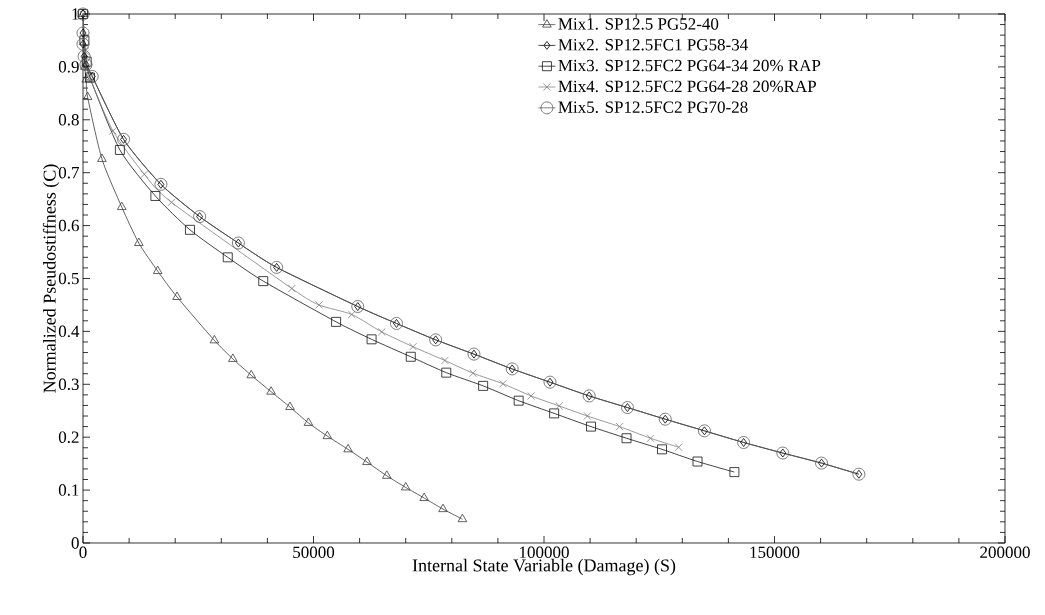  What do you see at coordinates (75, 543) in the screenshot?
I see `y-tick-label: 0` at bounding box center [75, 543].